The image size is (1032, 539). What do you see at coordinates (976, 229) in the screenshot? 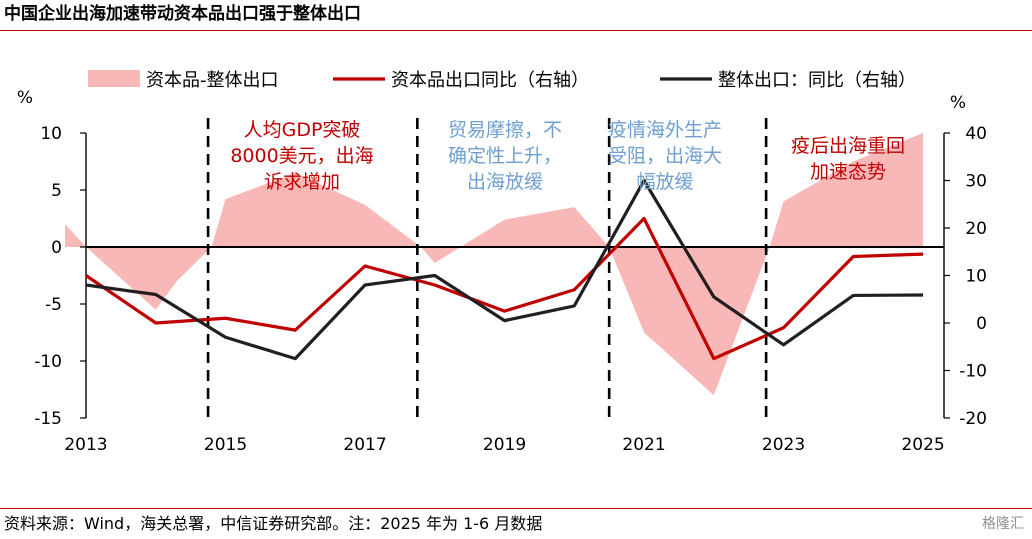
I see `right-tick-label: 20` at bounding box center [976, 229].